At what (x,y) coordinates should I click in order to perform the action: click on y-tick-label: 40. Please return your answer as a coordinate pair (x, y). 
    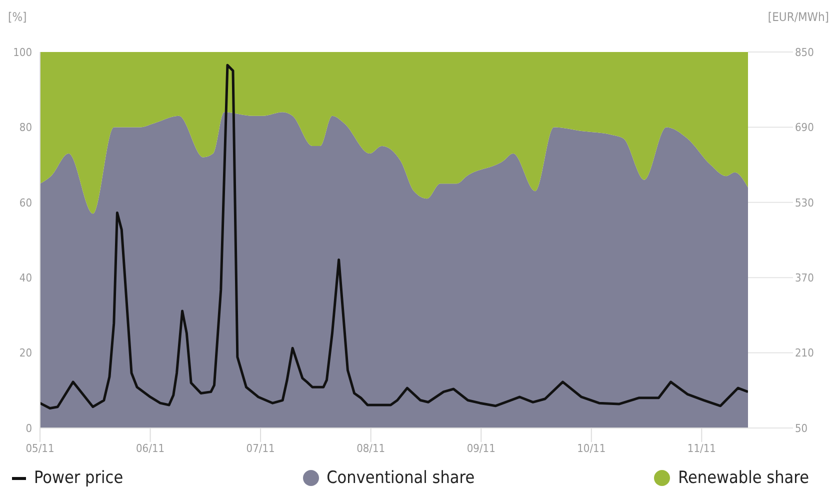
    Looking at the image, I should click on (25, 278).